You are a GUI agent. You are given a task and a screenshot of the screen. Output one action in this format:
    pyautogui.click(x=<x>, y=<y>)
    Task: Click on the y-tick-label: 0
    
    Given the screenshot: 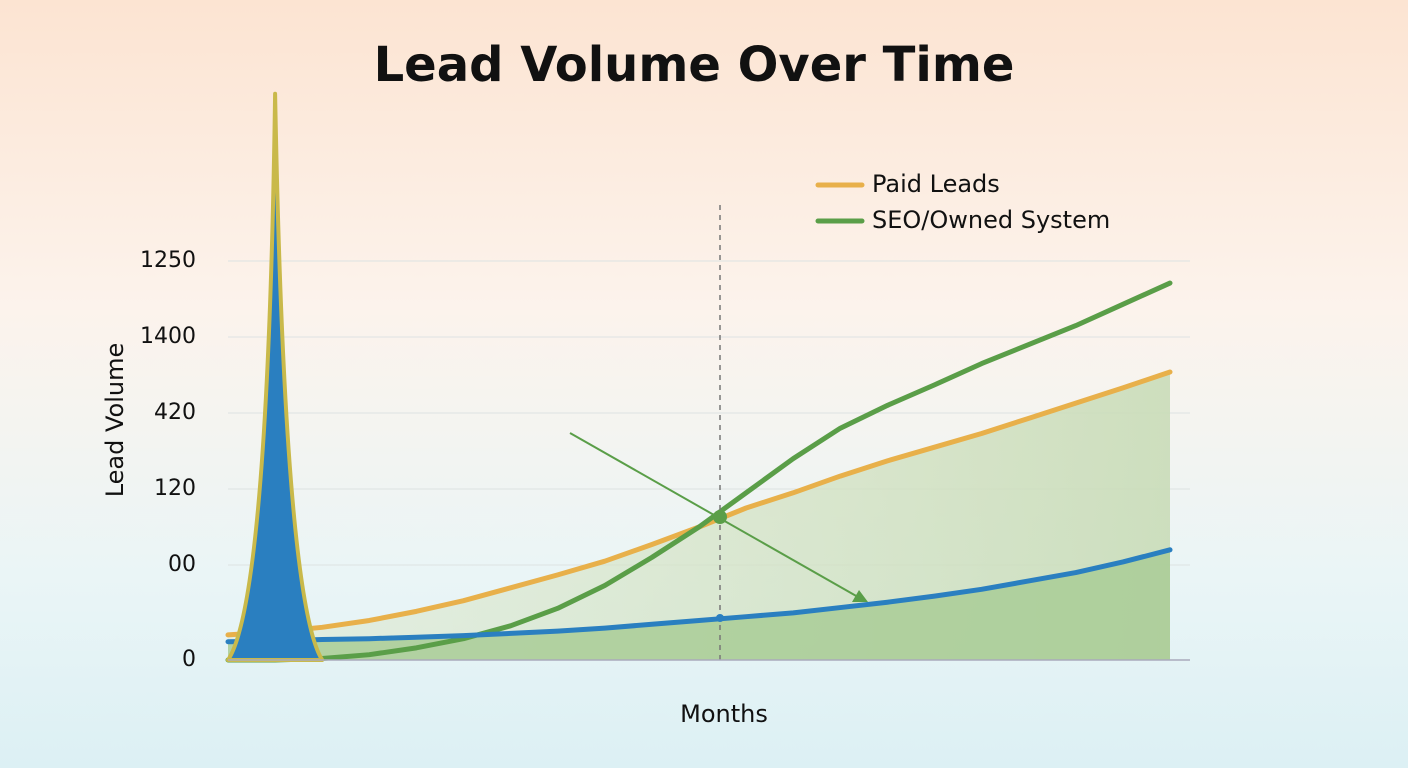 What is the action you would take?
    pyautogui.click(x=189, y=659)
    